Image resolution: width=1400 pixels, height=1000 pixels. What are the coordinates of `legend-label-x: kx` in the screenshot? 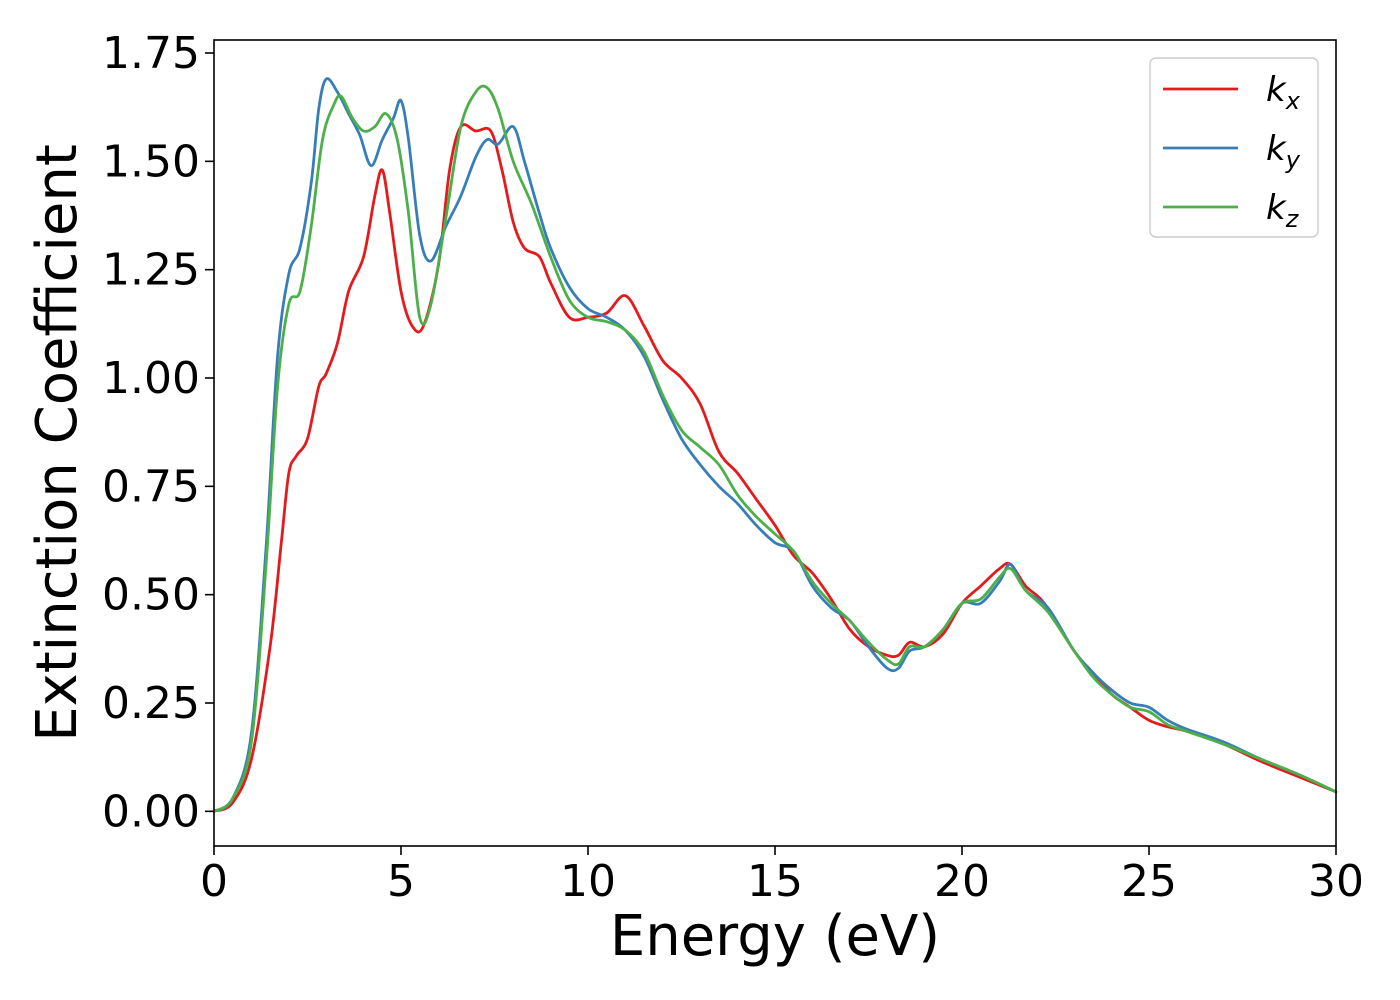 It's located at (1283, 92).